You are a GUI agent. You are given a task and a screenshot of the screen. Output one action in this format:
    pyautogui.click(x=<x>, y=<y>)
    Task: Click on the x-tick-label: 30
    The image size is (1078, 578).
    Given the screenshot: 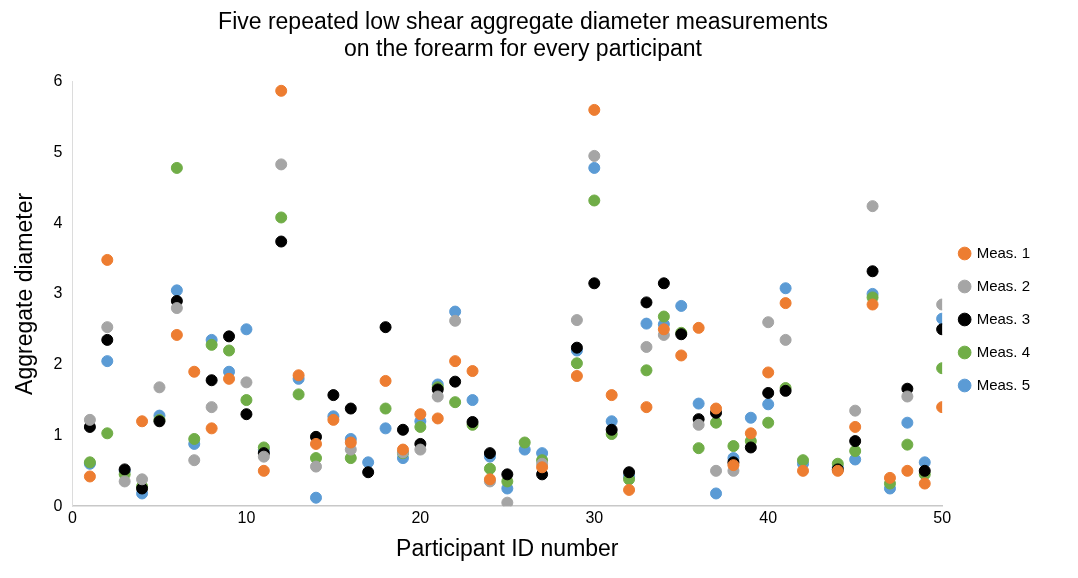 What is the action you would take?
    pyautogui.click(x=594, y=518)
    